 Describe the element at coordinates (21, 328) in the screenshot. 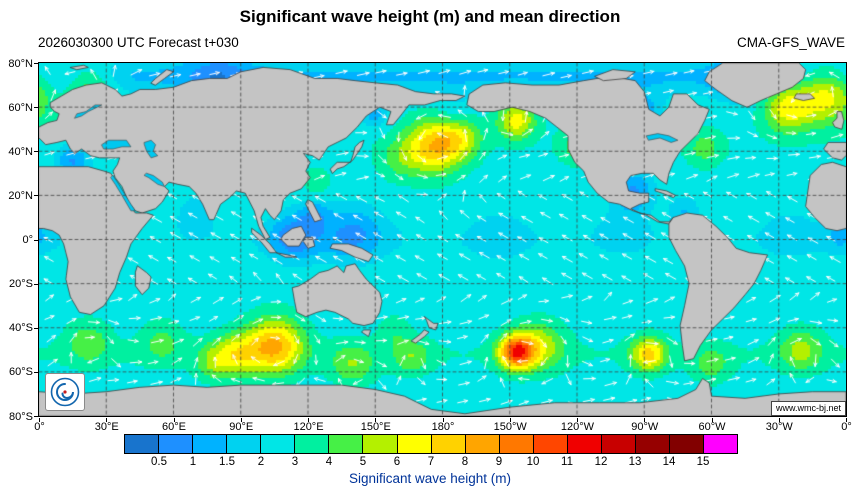

I see `lat-tick-label: 40°S` at that location.